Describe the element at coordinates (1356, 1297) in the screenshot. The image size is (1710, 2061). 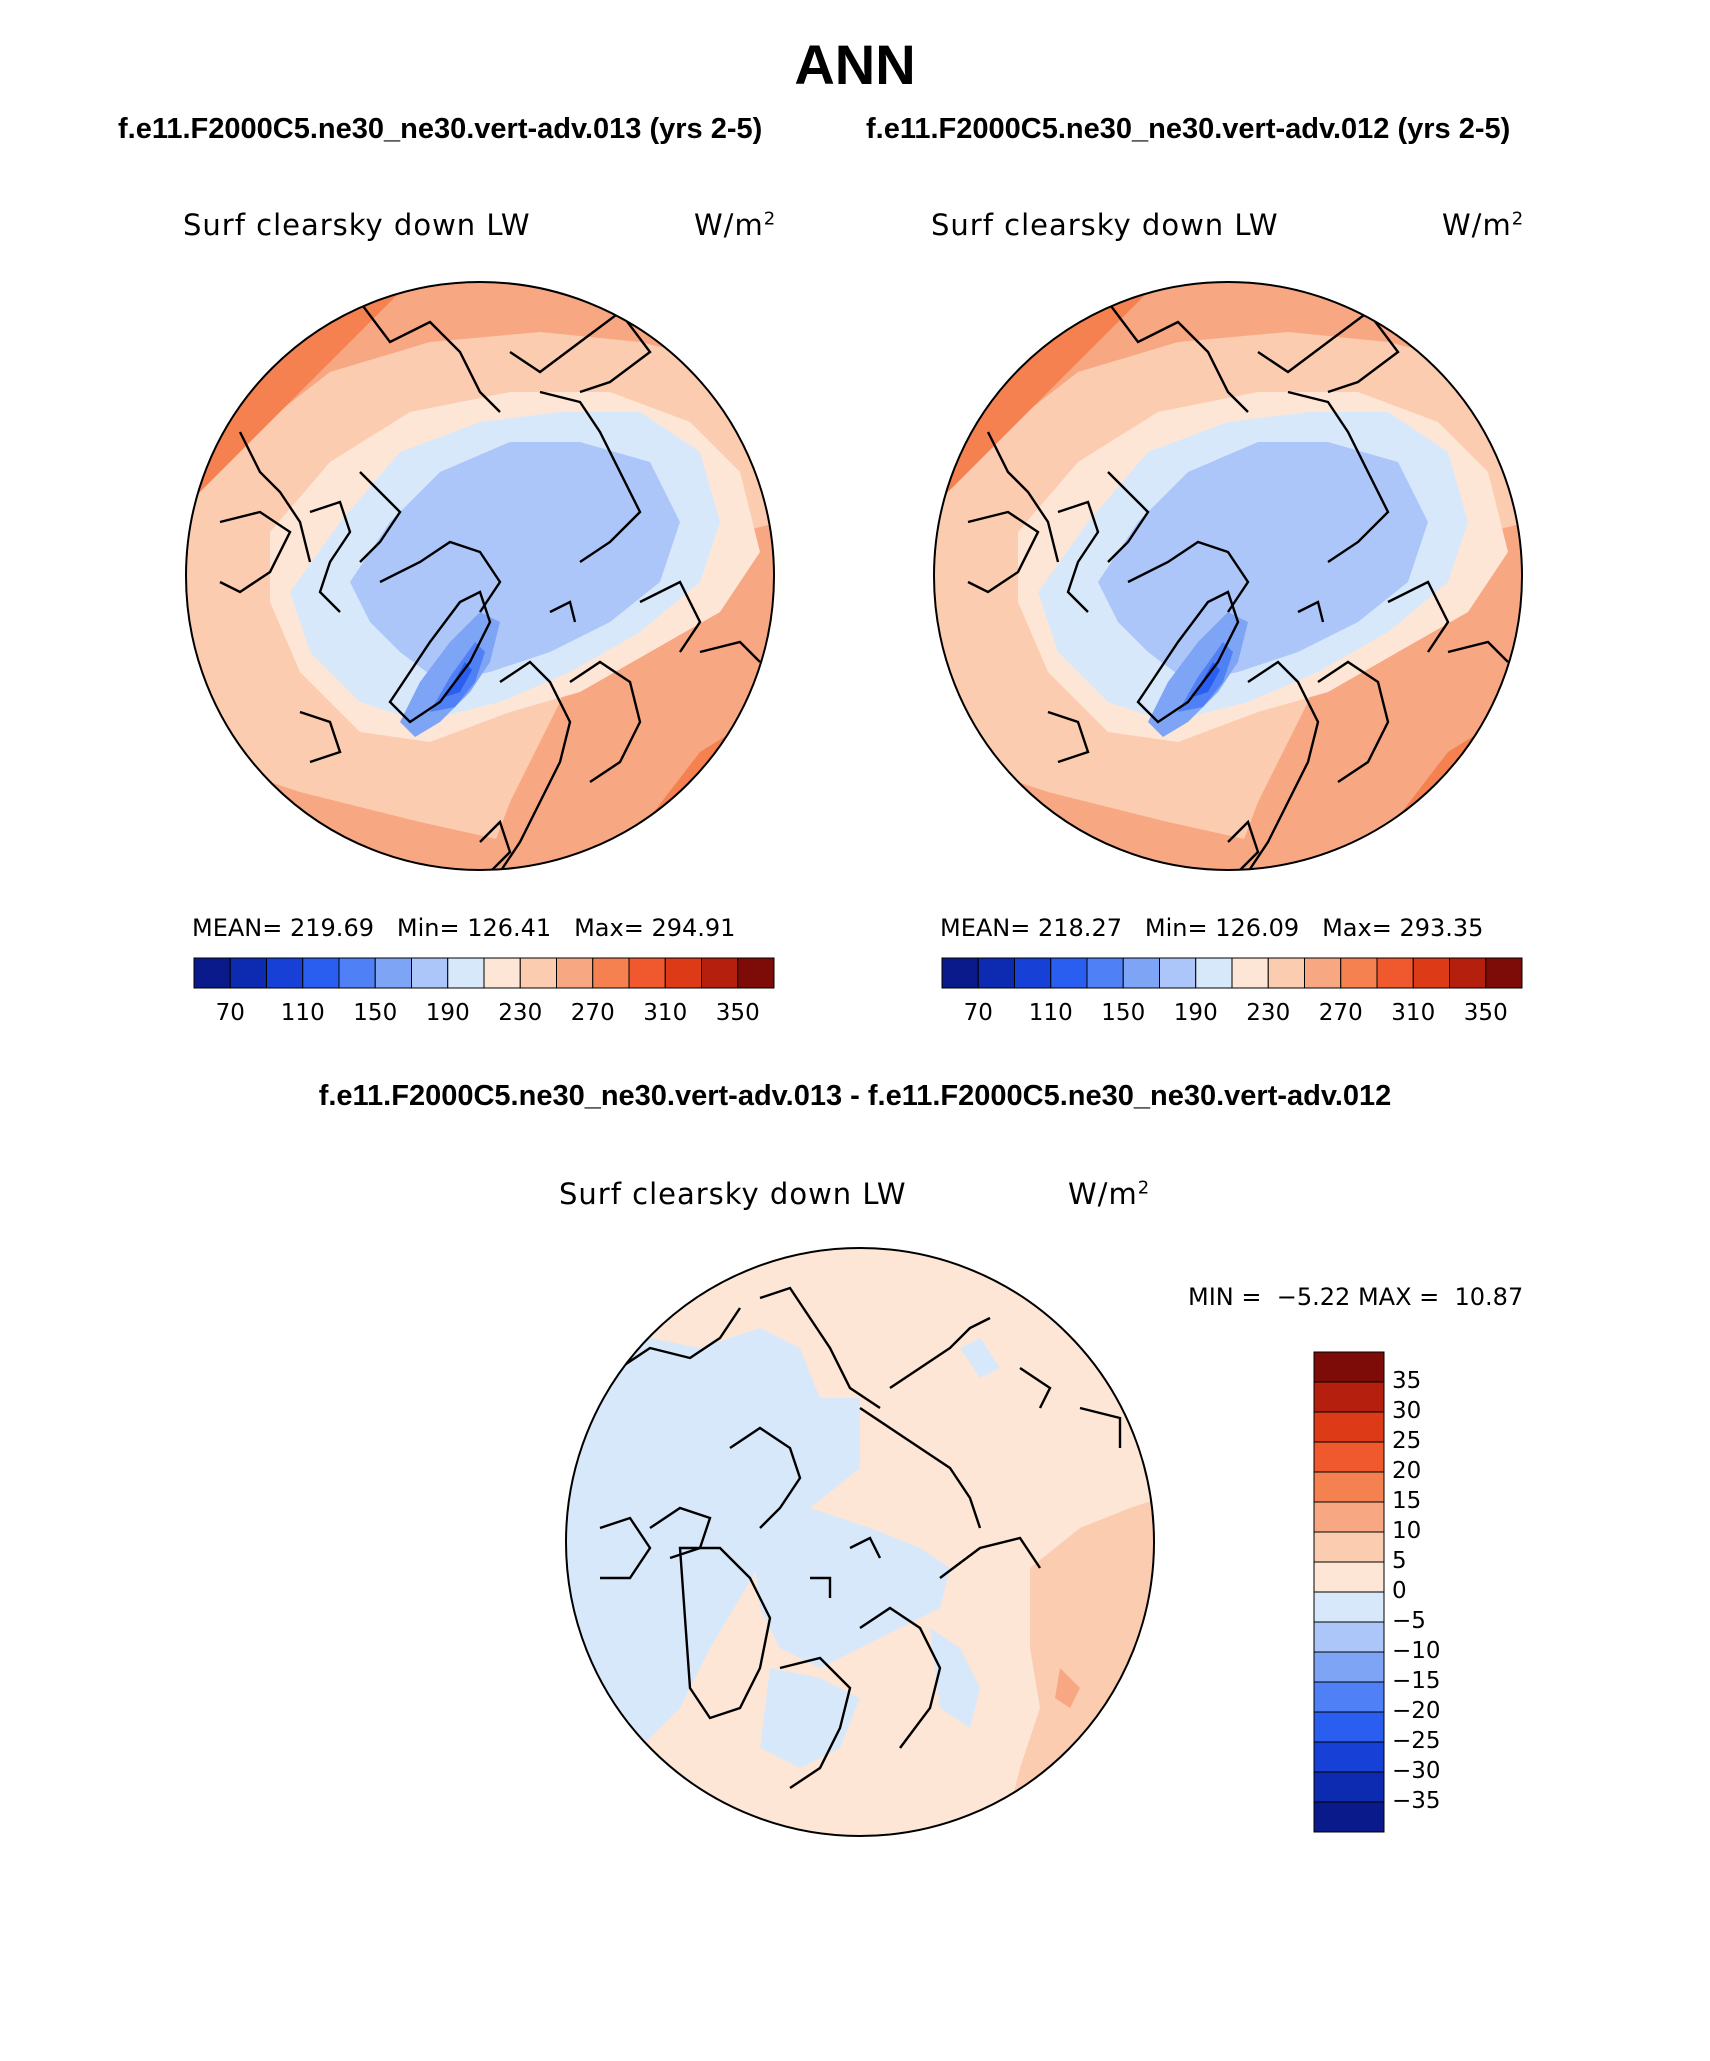
I see `diff-minmax: MIN = −5.22 MAX = 10.87` at that location.